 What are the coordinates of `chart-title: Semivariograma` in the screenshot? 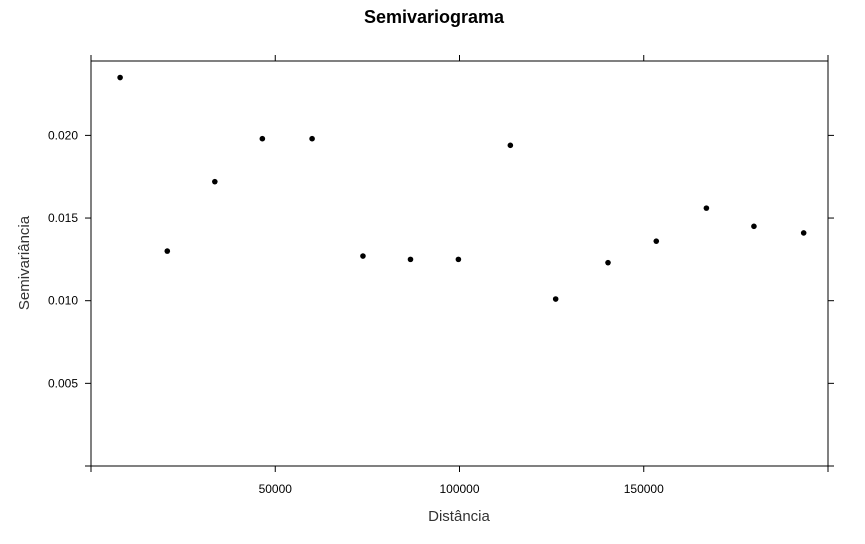 It's located at (434, 17).